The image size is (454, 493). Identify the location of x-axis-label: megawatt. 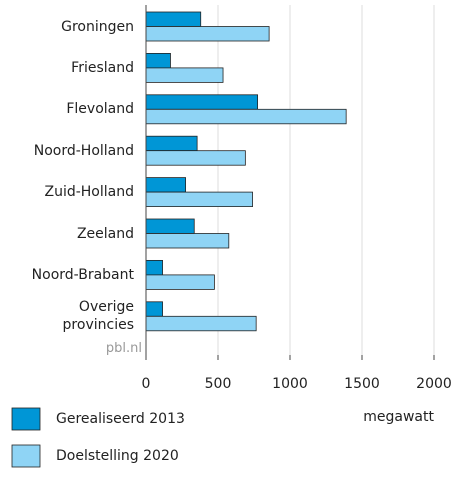
(398, 417).